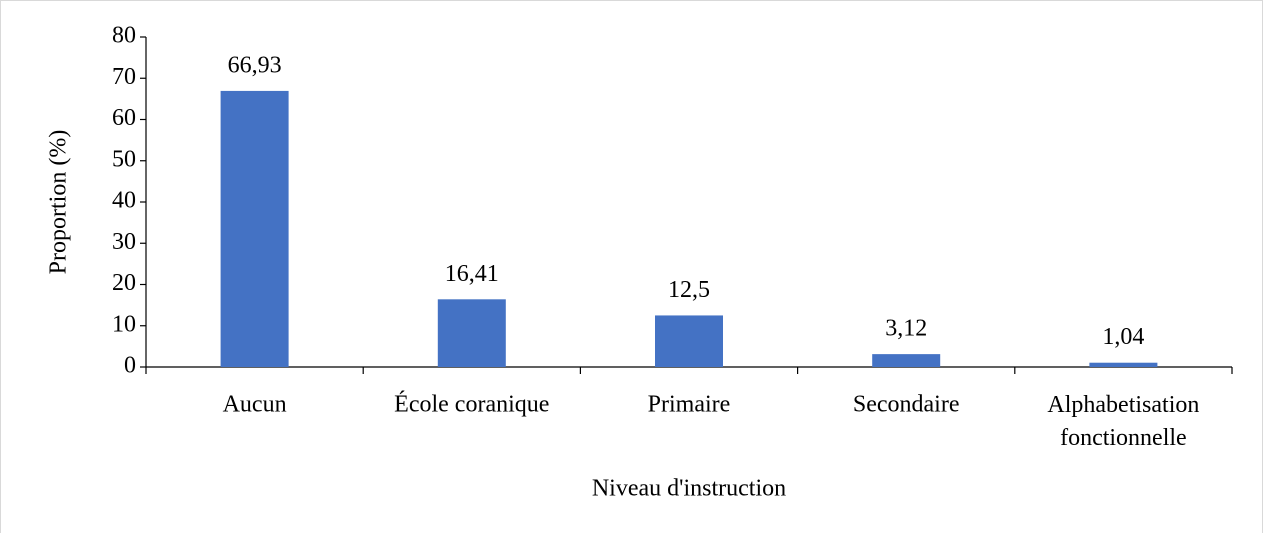  Describe the element at coordinates (471, 405) in the screenshot. I see `x-tick-label: École coranique` at that location.